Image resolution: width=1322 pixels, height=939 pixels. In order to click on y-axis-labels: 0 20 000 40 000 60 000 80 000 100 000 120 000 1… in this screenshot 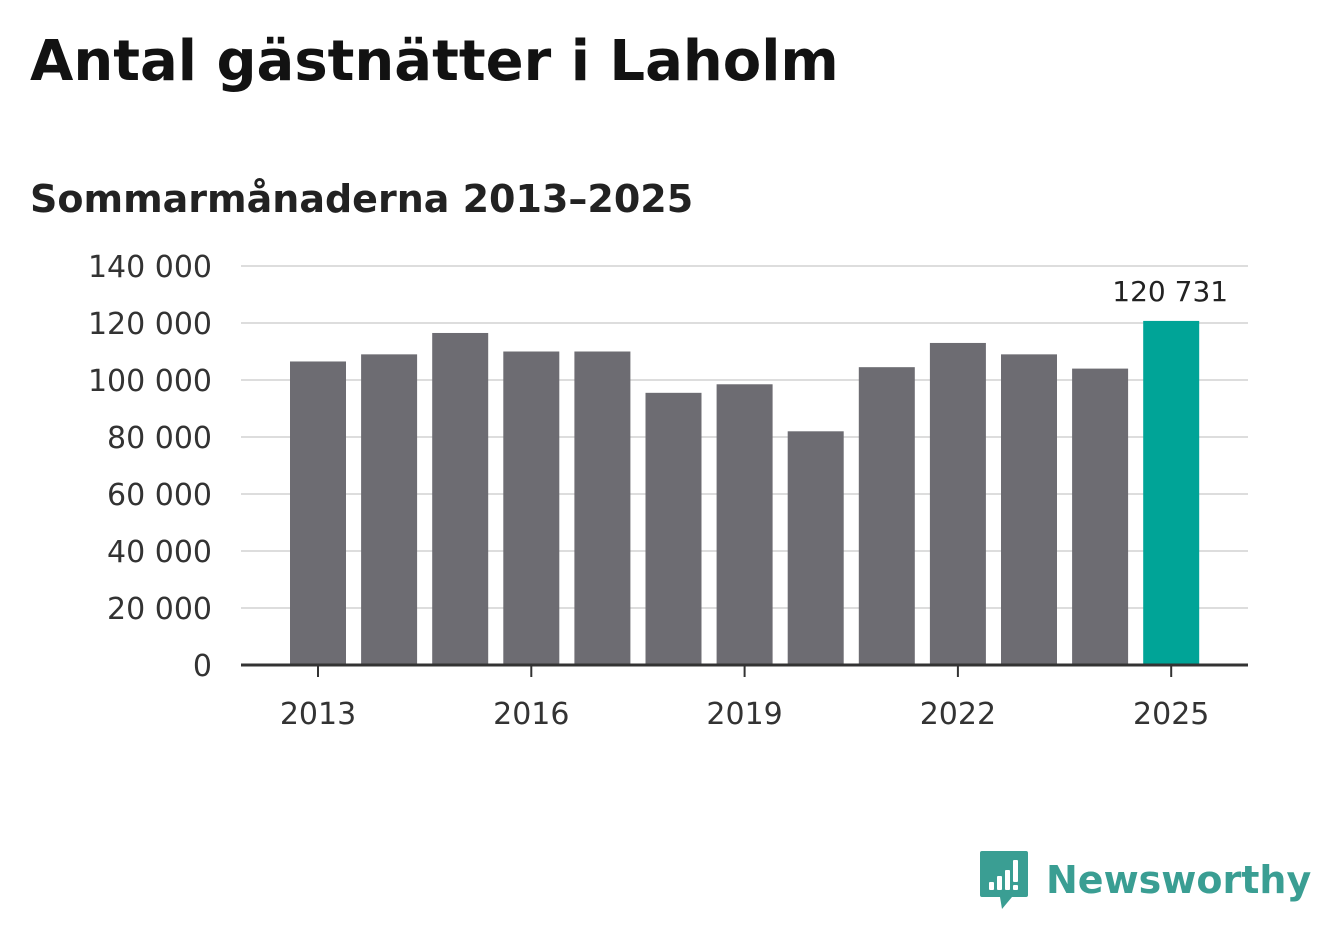, I will do `click(150, 467)`.